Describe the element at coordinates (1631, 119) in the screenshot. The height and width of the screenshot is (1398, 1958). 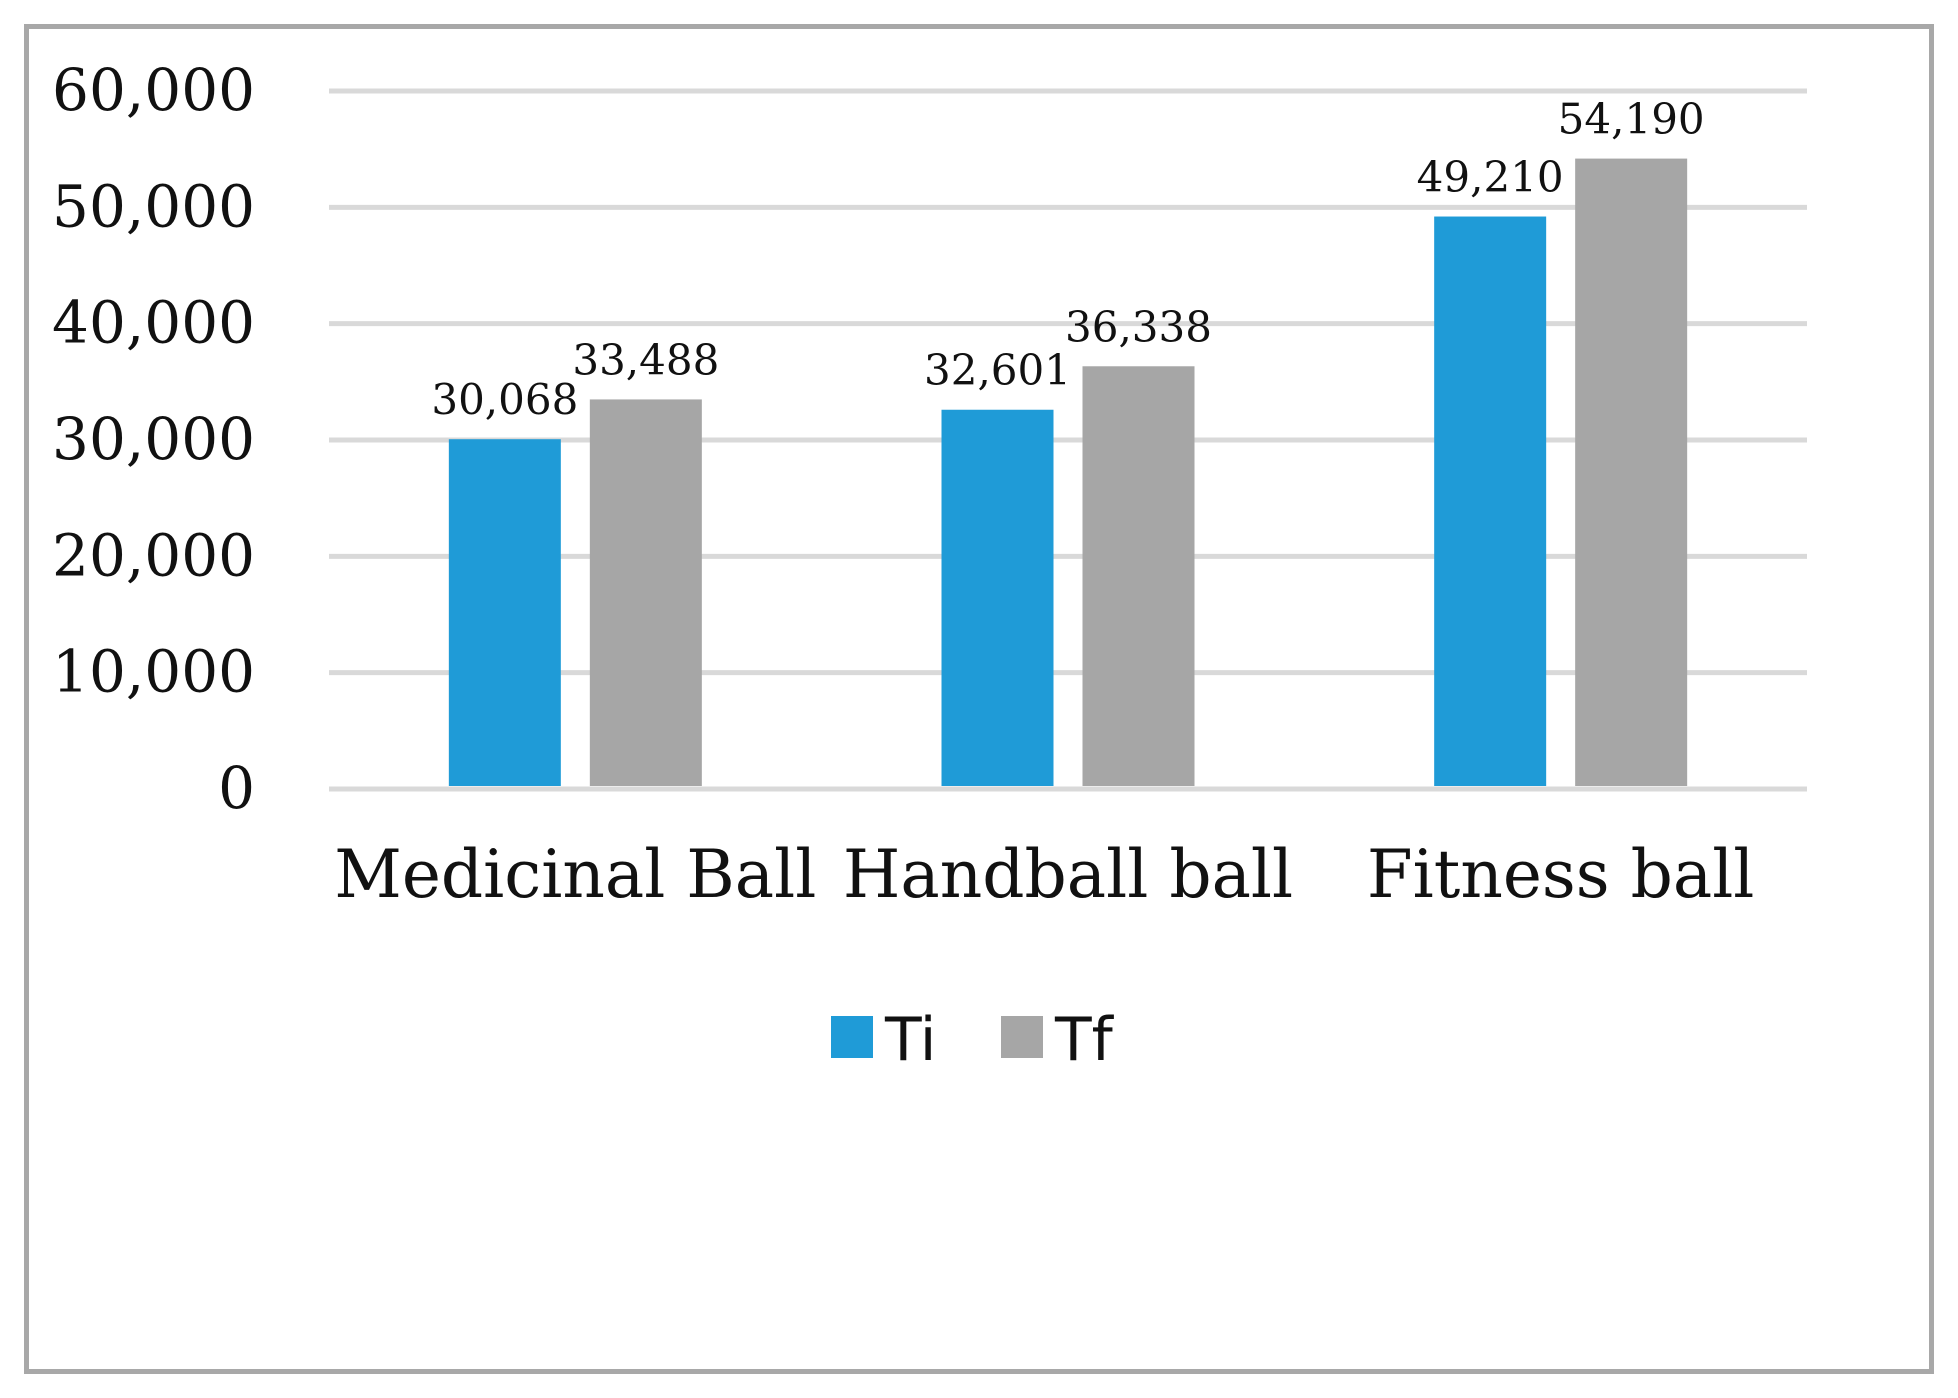
I see `data-label: 54,190` at that location.